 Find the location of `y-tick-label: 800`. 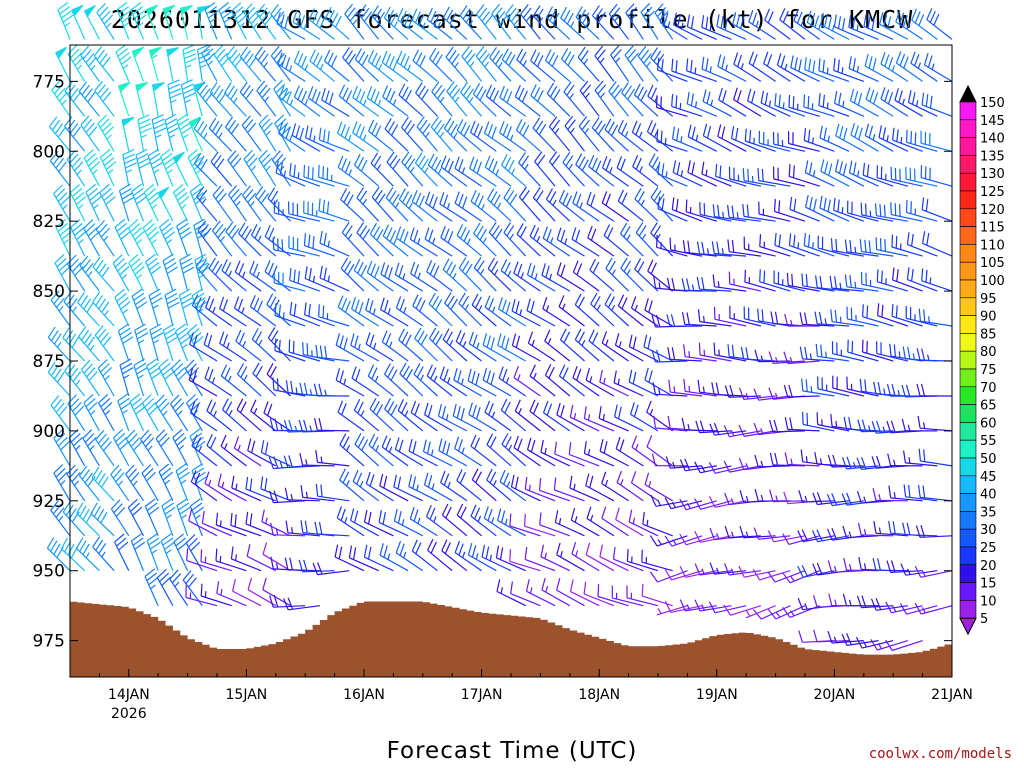

y-tick-label: 800 is located at coordinates (49, 152).